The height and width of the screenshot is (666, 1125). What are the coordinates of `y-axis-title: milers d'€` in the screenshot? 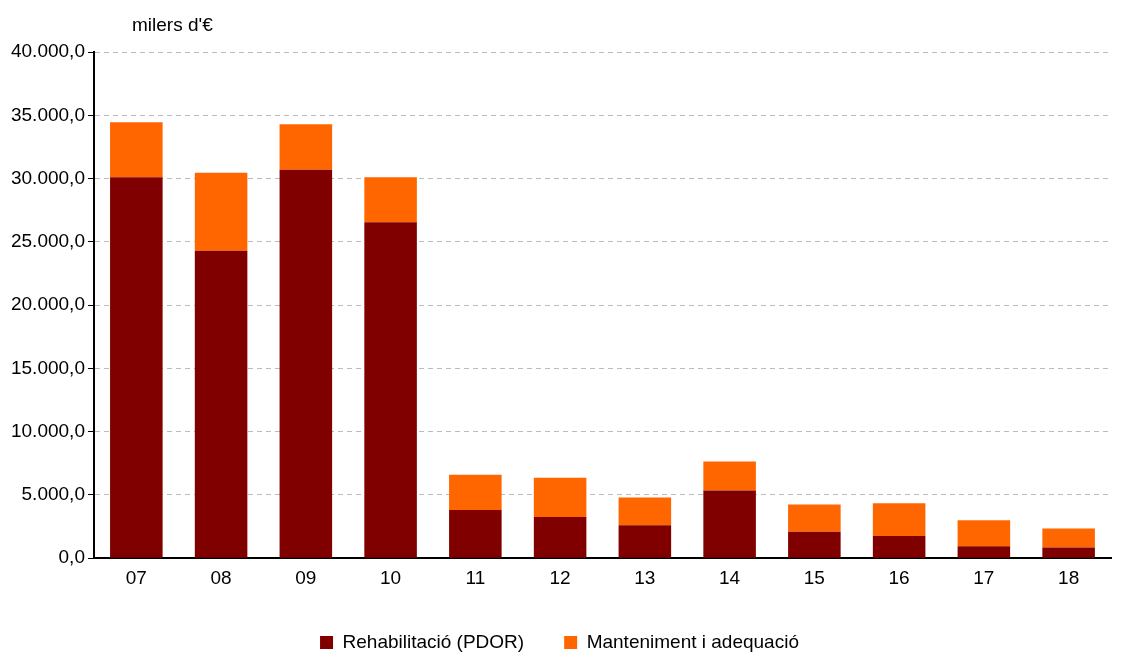 It's located at (172, 25).